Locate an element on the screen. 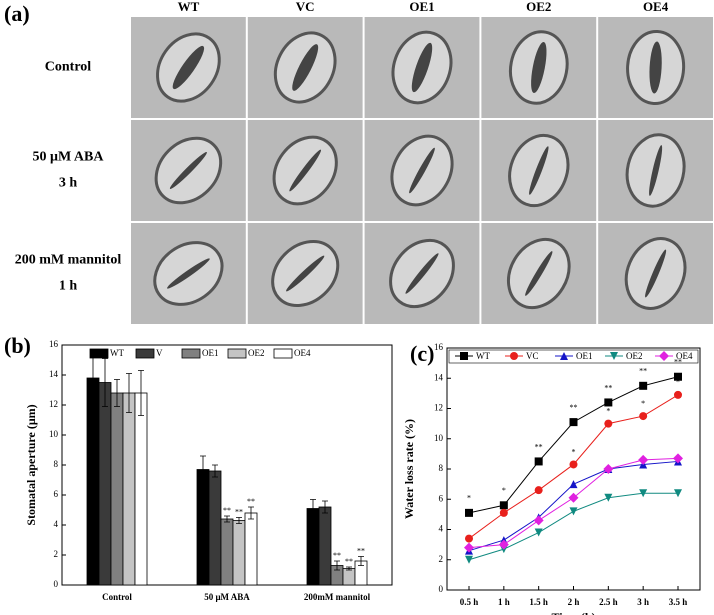 The height and width of the screenshot is (615, 714). y-axis-label: Stomatal aperture (μm) is located at coordinates (31, 464).